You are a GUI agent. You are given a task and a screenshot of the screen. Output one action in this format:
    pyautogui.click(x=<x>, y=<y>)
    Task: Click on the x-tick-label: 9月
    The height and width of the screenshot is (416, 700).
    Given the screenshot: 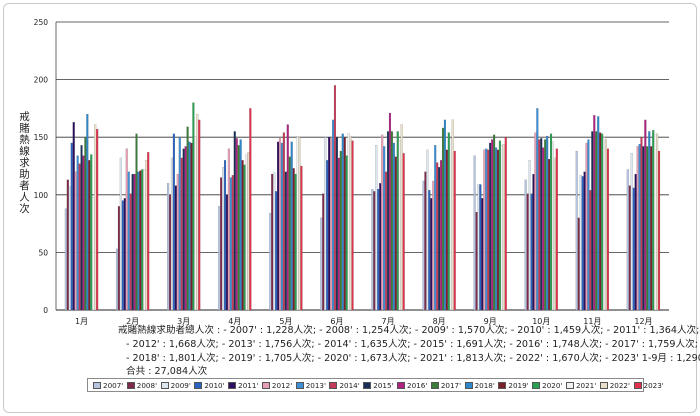 What is the action you would take?
    pyautogui.click(x=490, y=321)
    